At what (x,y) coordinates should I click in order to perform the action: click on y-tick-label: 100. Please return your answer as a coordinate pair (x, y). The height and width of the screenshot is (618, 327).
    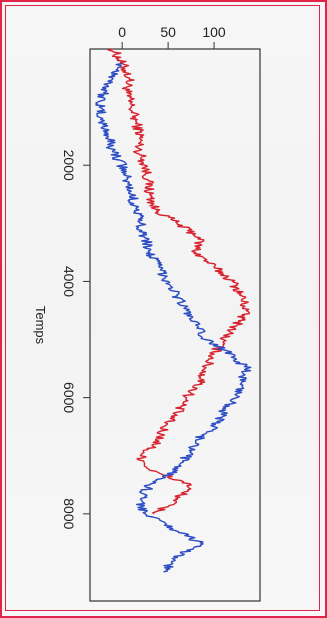
    Looking at the image, I should click on (214, 32).